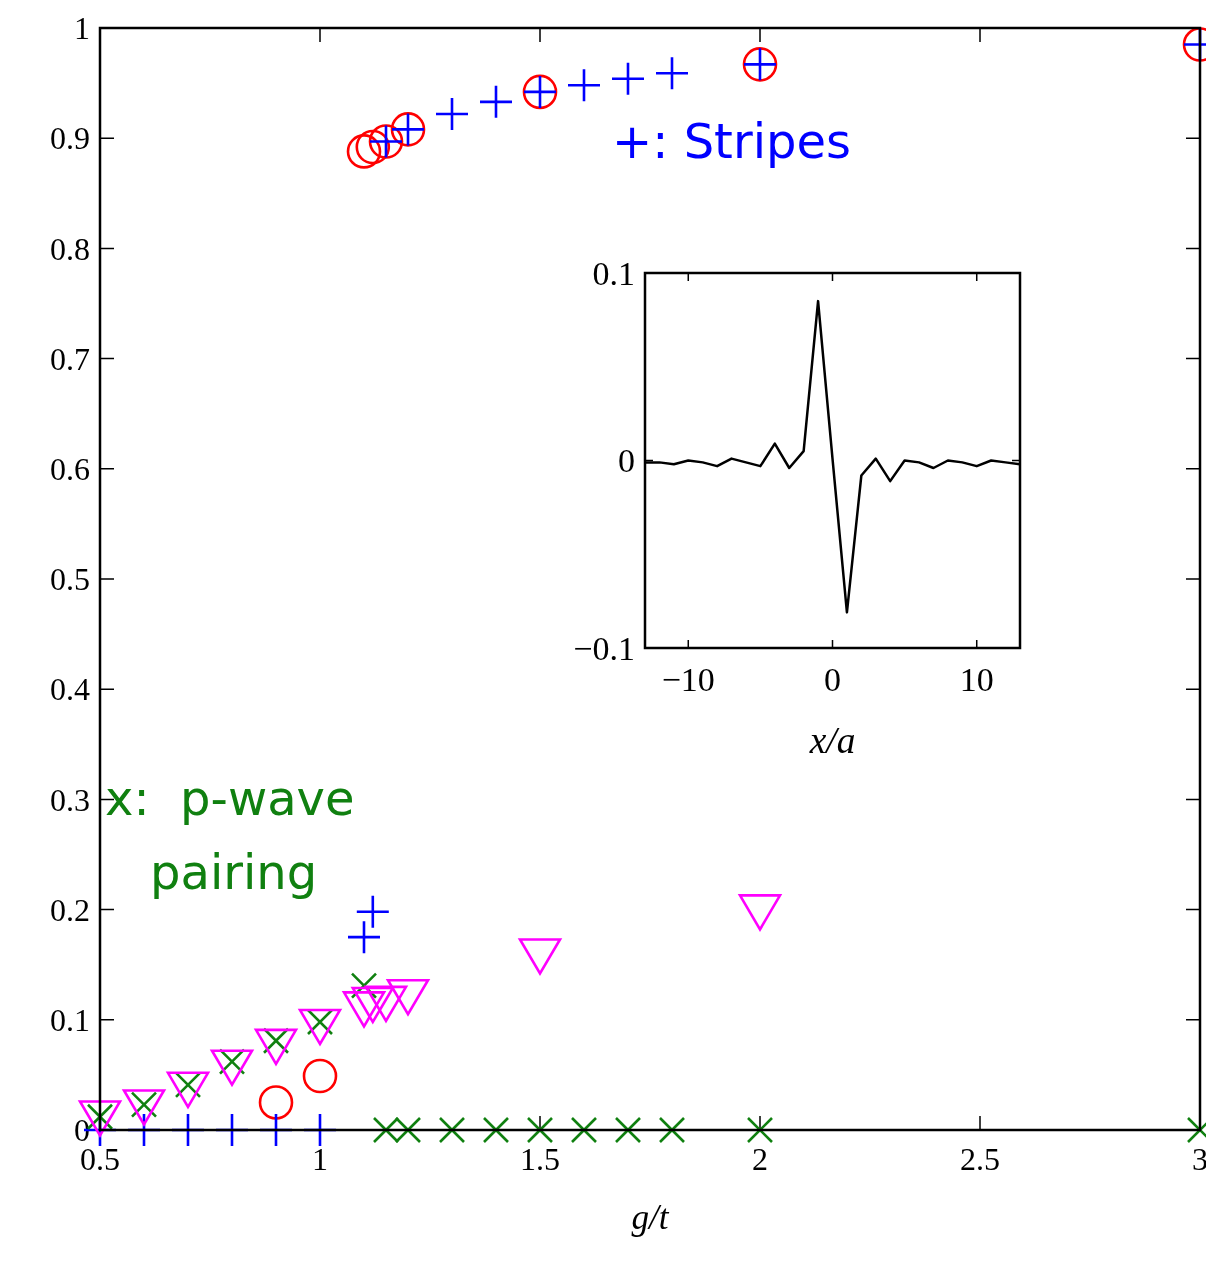 This screenshot has height=1264, width=1206. Describe the element at coordinates (70, 799) in the screenshot. I see `y-tick-label: 0.3` at that location.